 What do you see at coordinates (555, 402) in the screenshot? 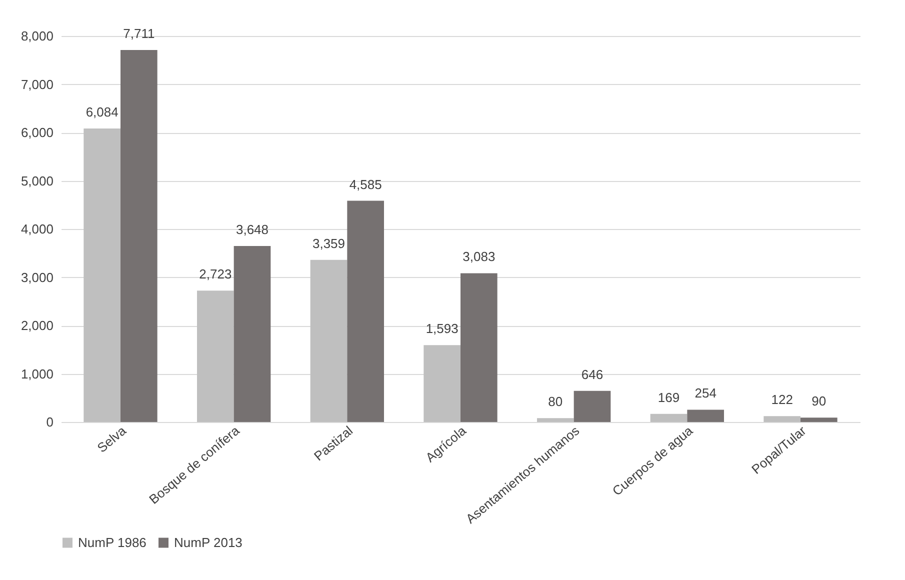
I see `data-label: 80` at bounding box center [555, 402].